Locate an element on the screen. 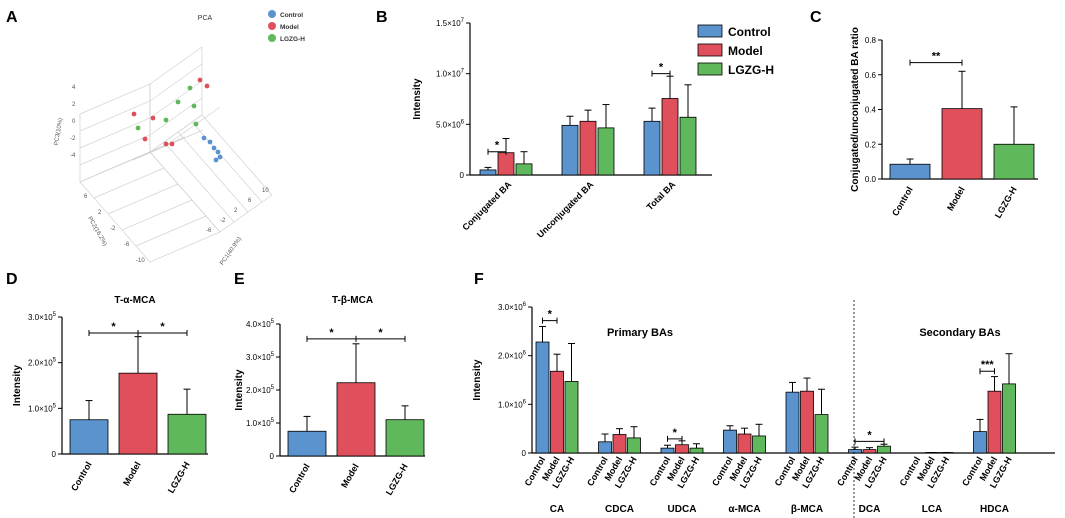 The height and width of the screenshot is (518, 1065). pca-tick: -10 is located at coordinates (140, 261).